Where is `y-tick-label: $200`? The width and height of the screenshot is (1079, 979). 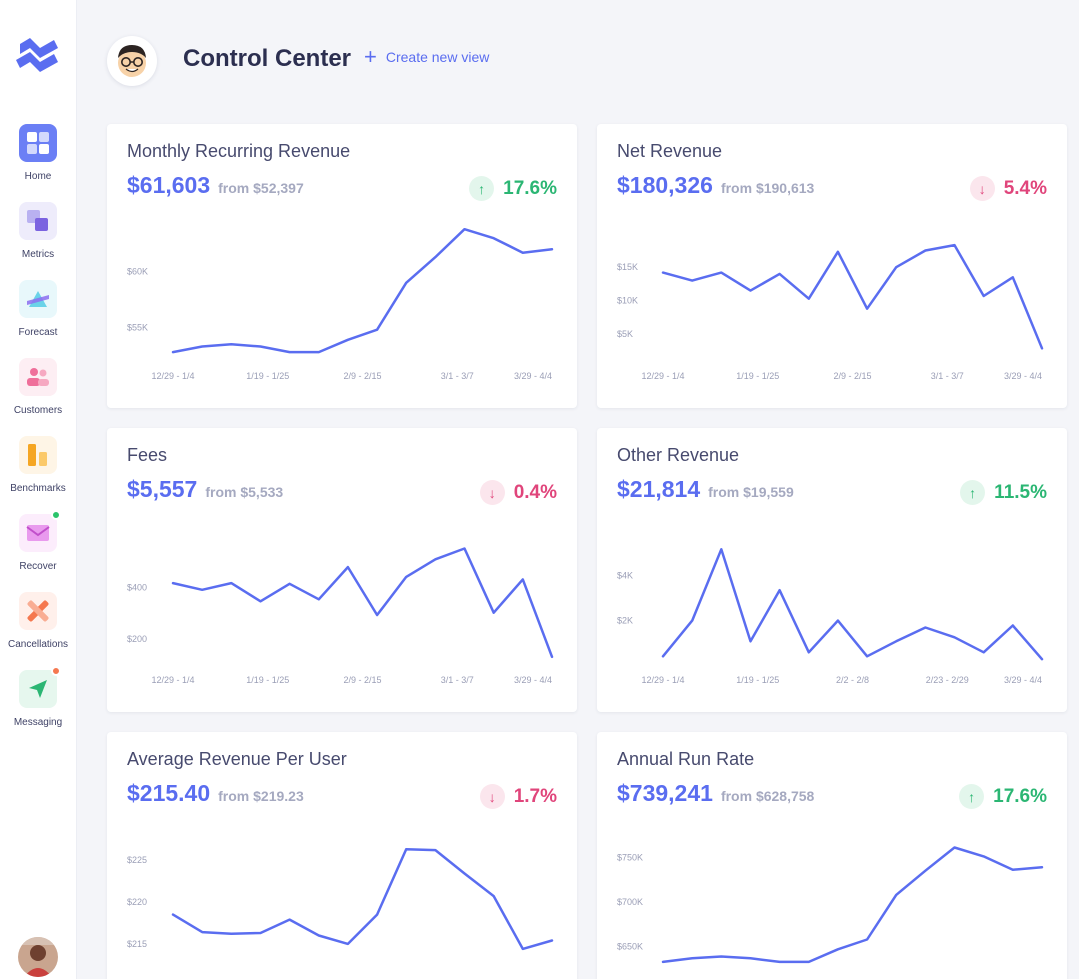
y-tick-label: $200 is located at coordinates (137, 639).